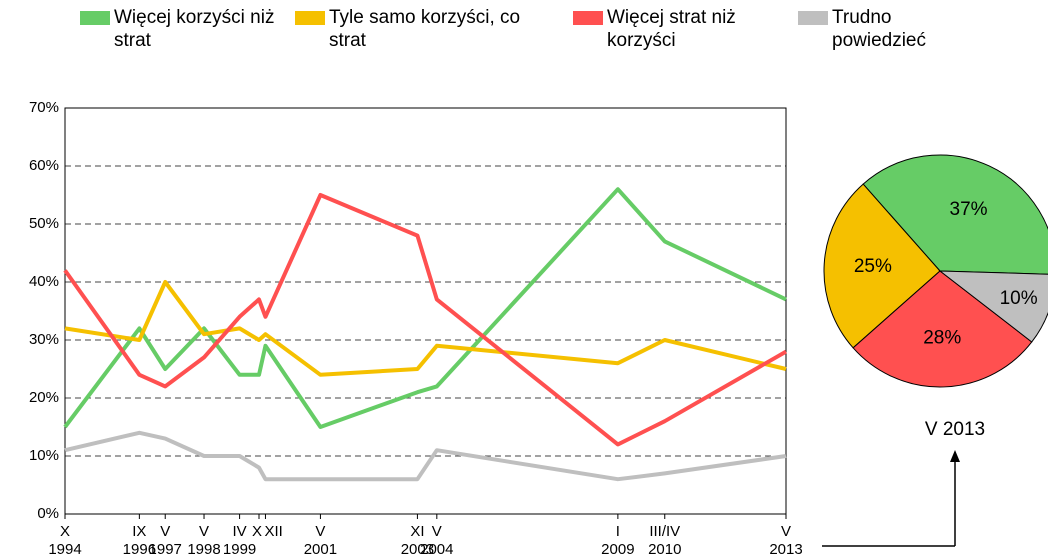  I want to click on legend-item: Trudno powiedzieć, so click(890, 29).